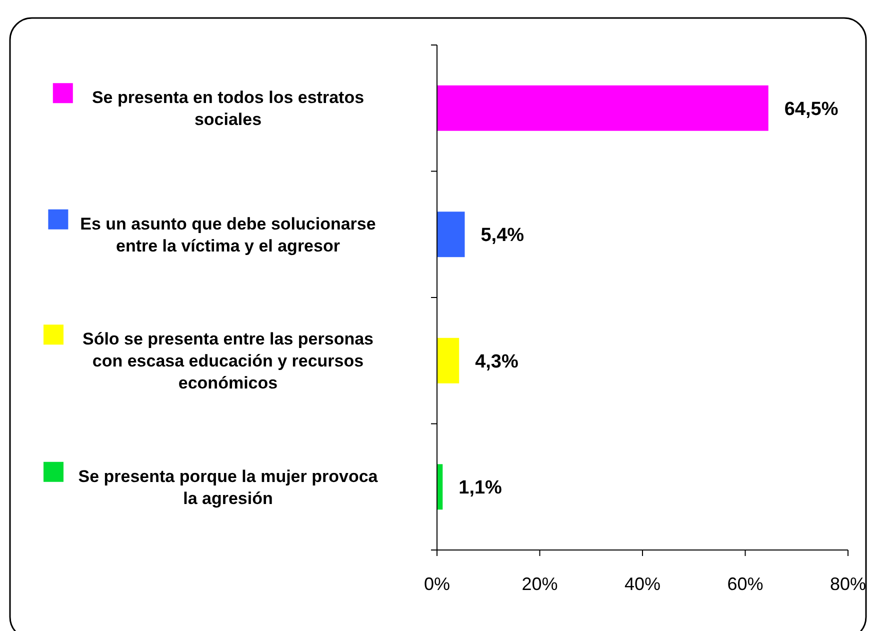  Describe the element at coordinates (497, 361) in the screenshot. I see `data-label: 4,3%` at that location.